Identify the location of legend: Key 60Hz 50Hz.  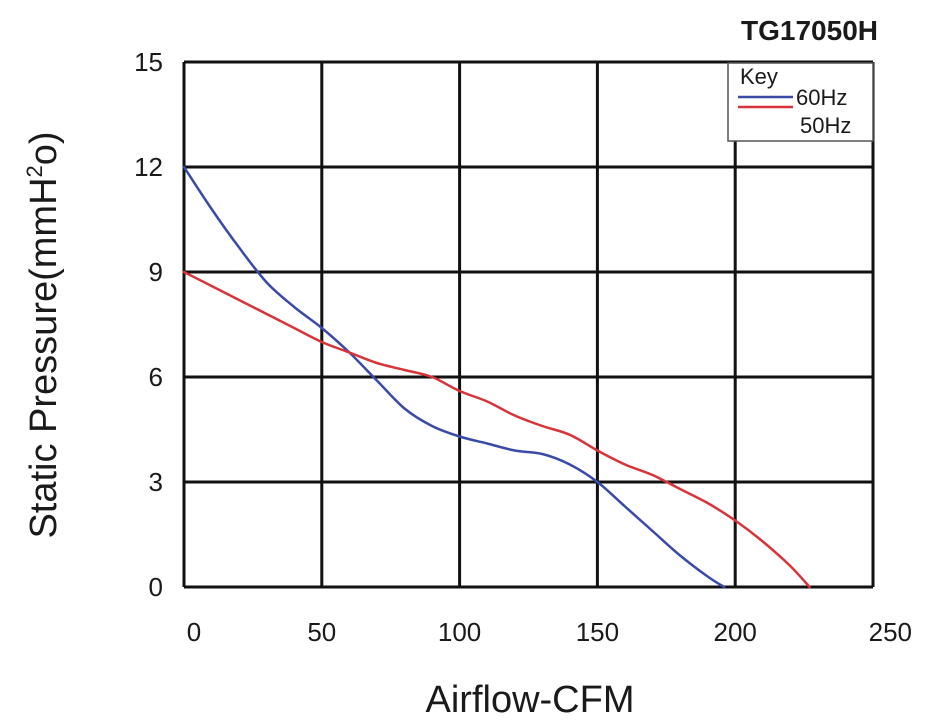
(800, 102).